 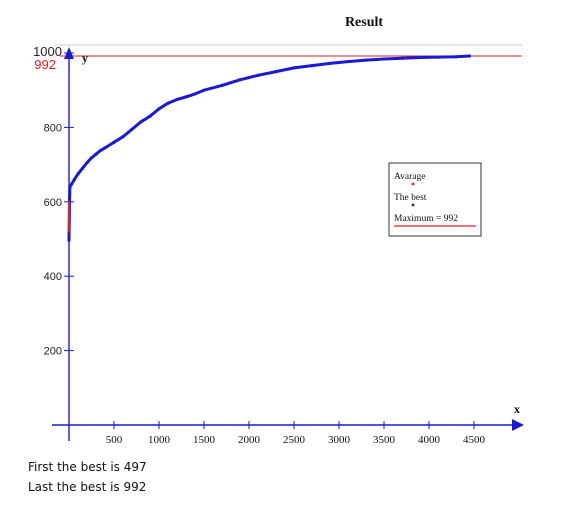 What do you see at coordinates (474, 440) in the screenshot?
I see `x-tick-label: 4500` at bounding box center [474, 440].